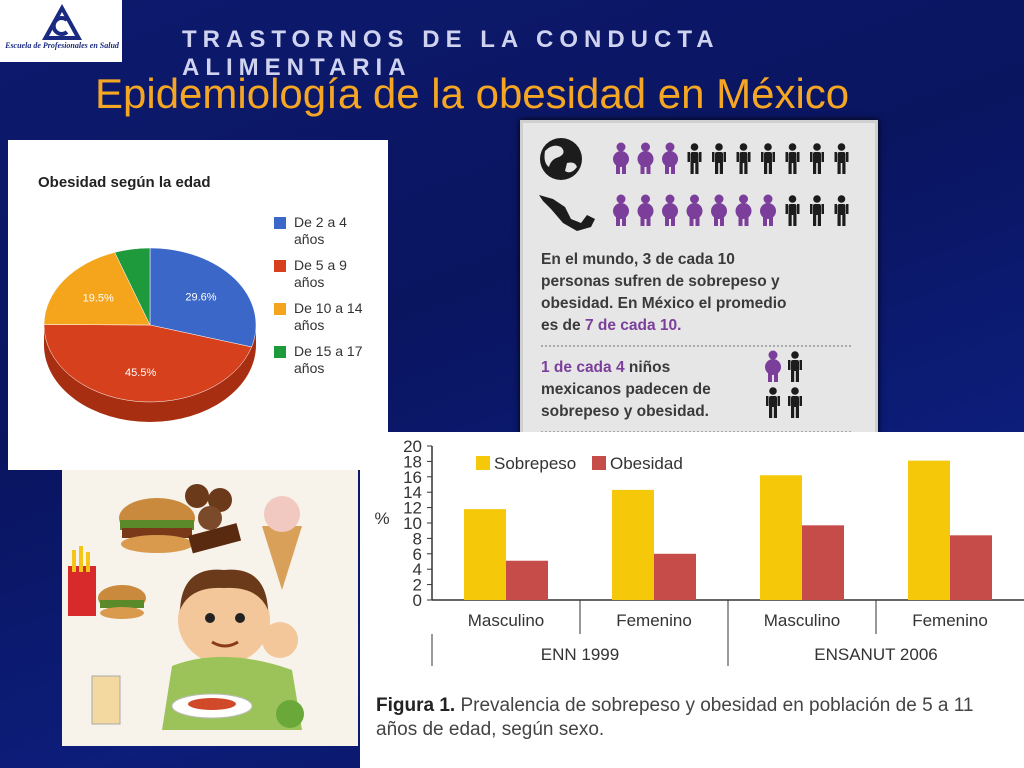 The height and width of the screenshot is (768, 1024). Describe the element at coordinates (646, 463) in the screenshot. I see `bar-legend-label: Obesidad` at that location.